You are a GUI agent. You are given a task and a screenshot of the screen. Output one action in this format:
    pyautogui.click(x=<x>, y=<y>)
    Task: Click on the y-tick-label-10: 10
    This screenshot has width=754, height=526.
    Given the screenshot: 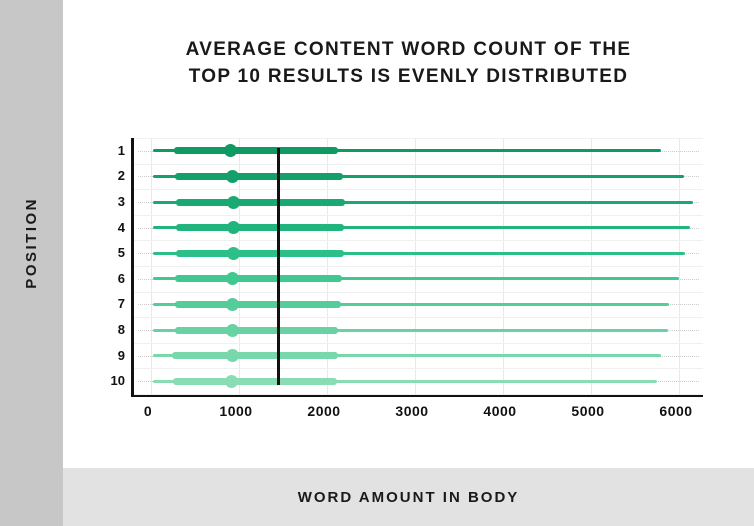 What is the action you would take?
    pyautogui.click(x=117, y=381)
    